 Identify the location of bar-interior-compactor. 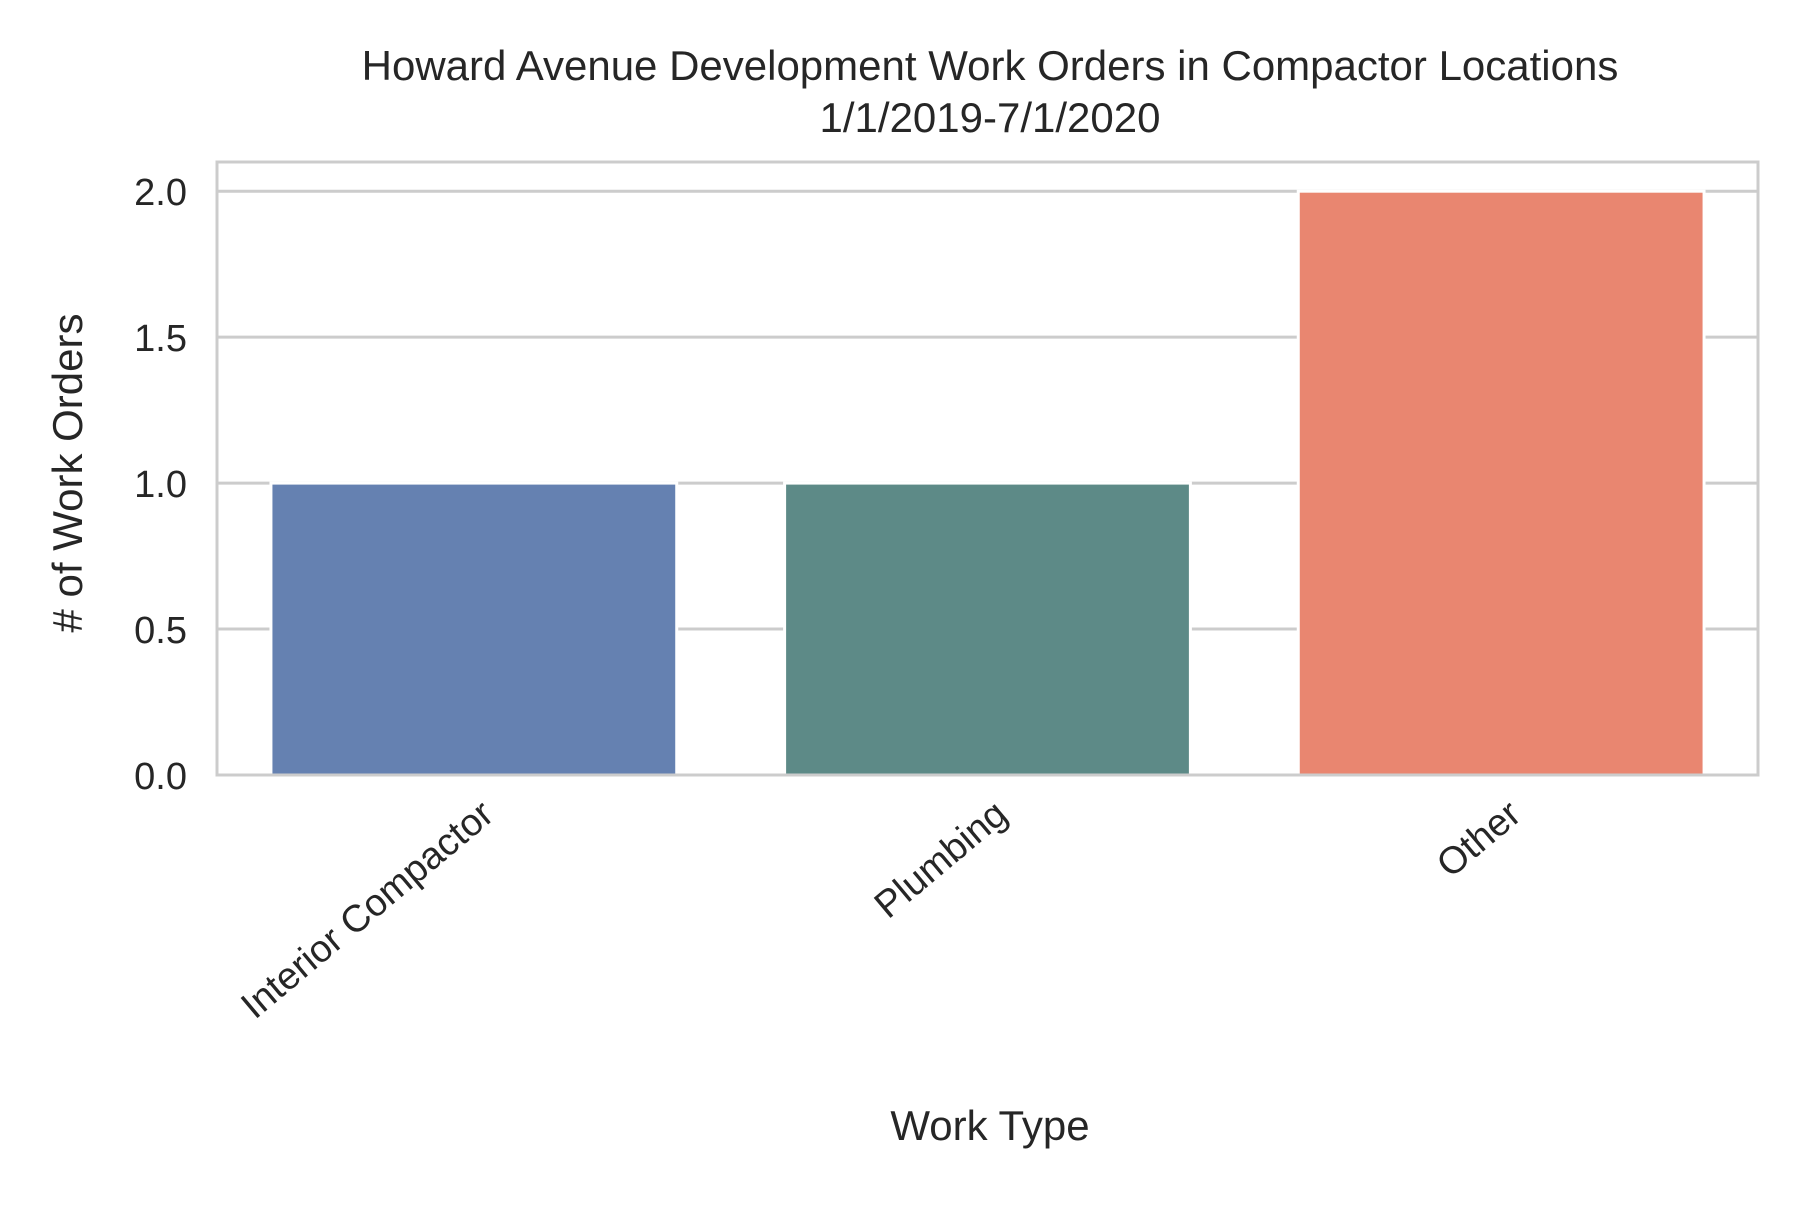
(474, 629).